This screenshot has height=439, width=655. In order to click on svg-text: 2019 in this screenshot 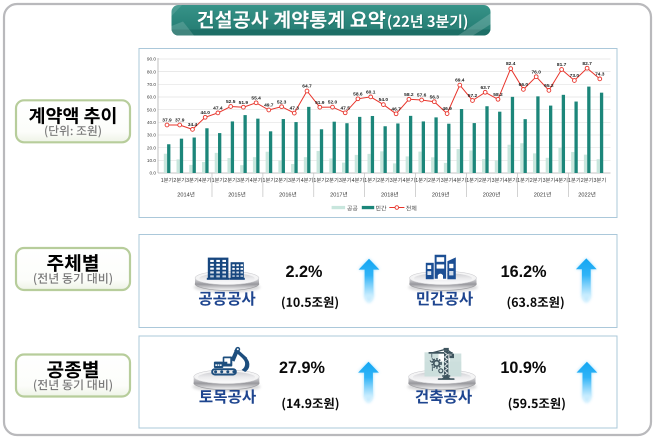, I will do `click(438, 196)`.